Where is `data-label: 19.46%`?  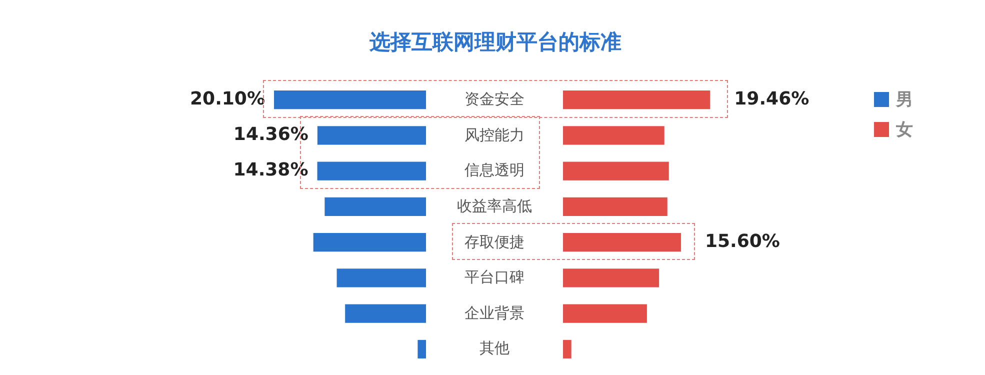
data-label: 19.46% is located at coordinates (772, 99).